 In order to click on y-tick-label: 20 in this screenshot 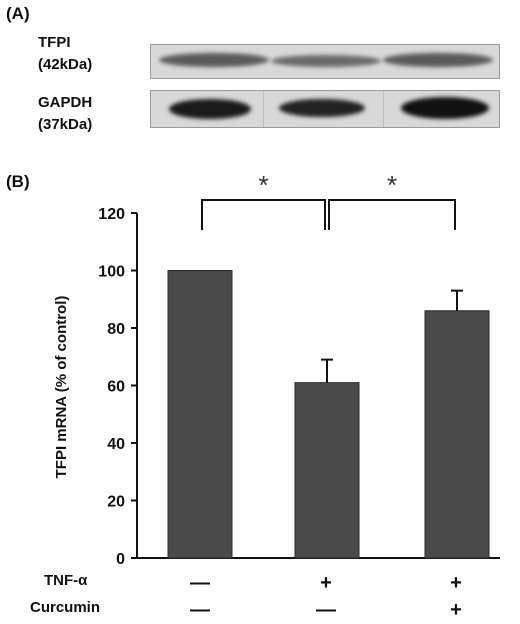, I will do `click(116, 502)`.